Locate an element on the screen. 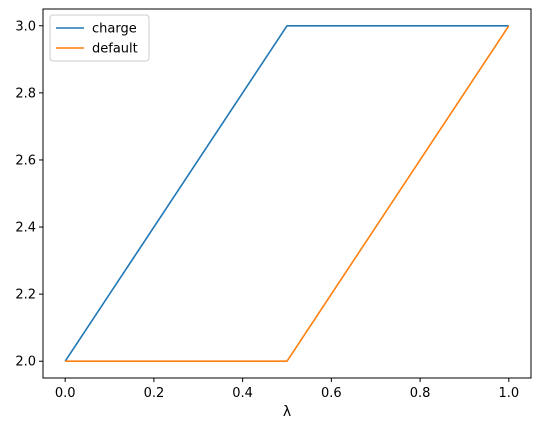  y-tick-label: 2.2 is located at coordinates (25, 295).